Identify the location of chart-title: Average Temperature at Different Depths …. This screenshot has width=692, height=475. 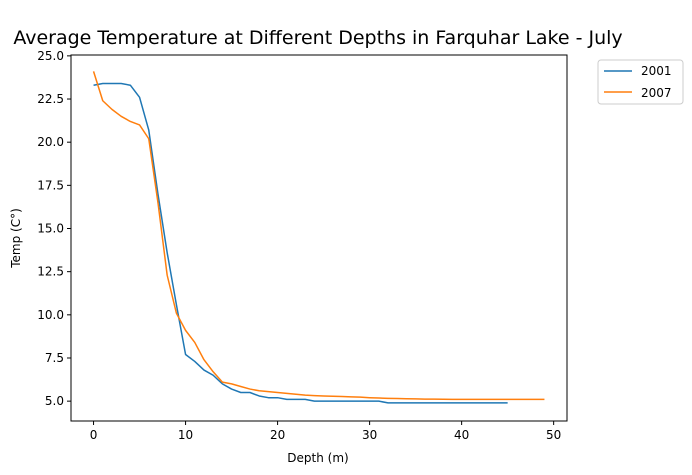
(317, 38).